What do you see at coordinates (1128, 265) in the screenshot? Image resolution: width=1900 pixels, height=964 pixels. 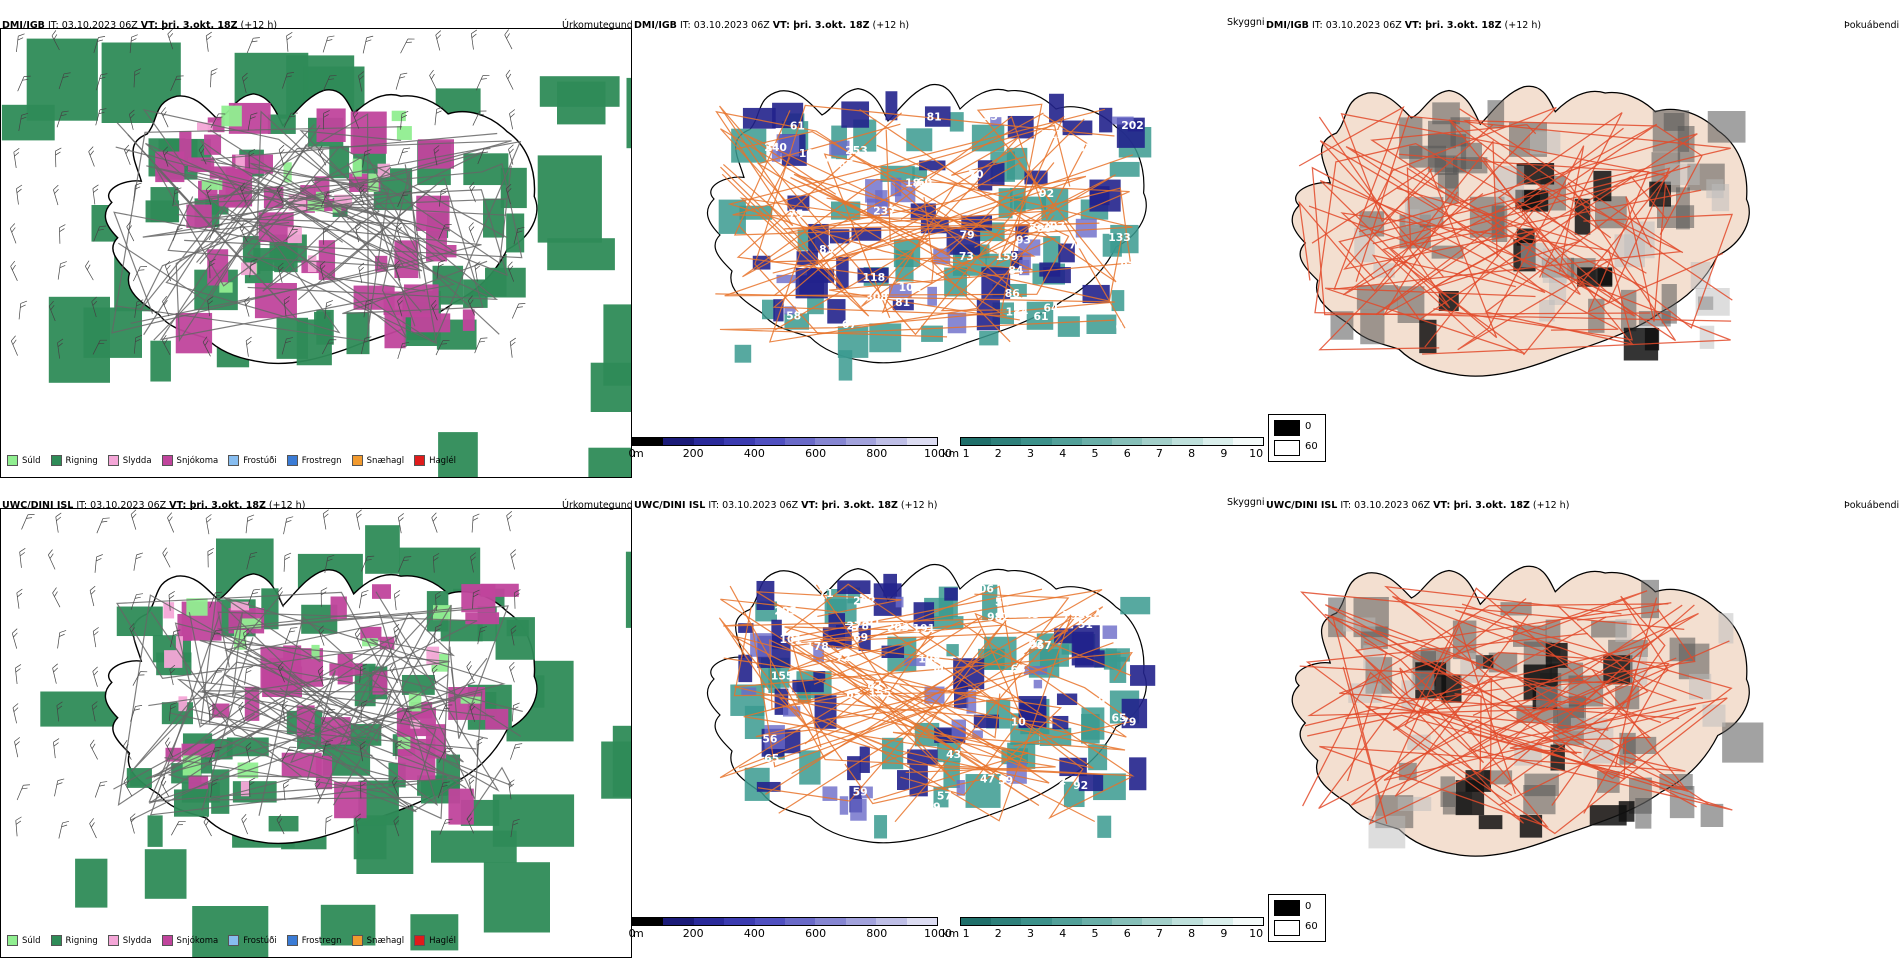 I see `cloud-base-value: 97` at bounding box center [1128, 265].